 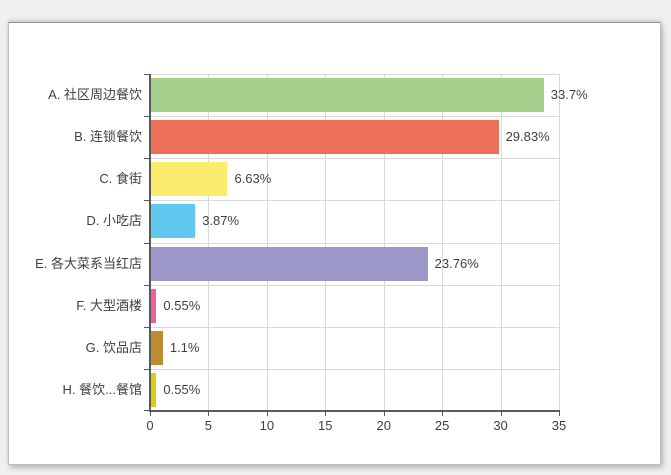 What do you see at coordinates (500, 425) in the screenshot?
I see `x-tick-label: 30` at bounding box center [500, 425].